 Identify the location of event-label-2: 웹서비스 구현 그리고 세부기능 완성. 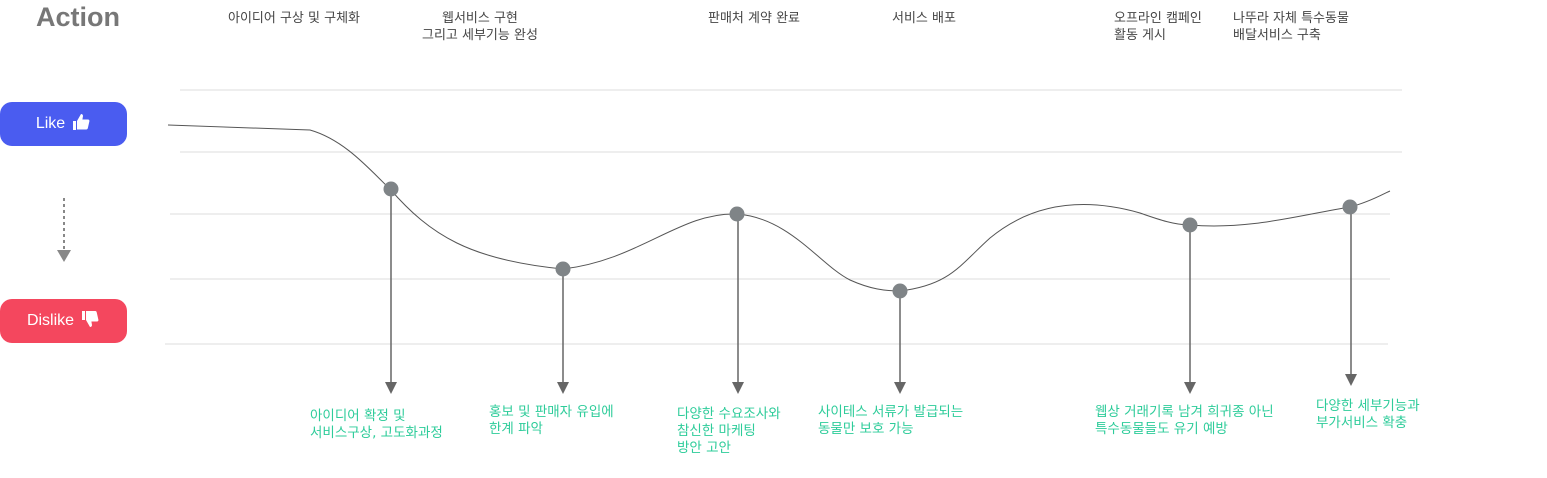
(480, 27).